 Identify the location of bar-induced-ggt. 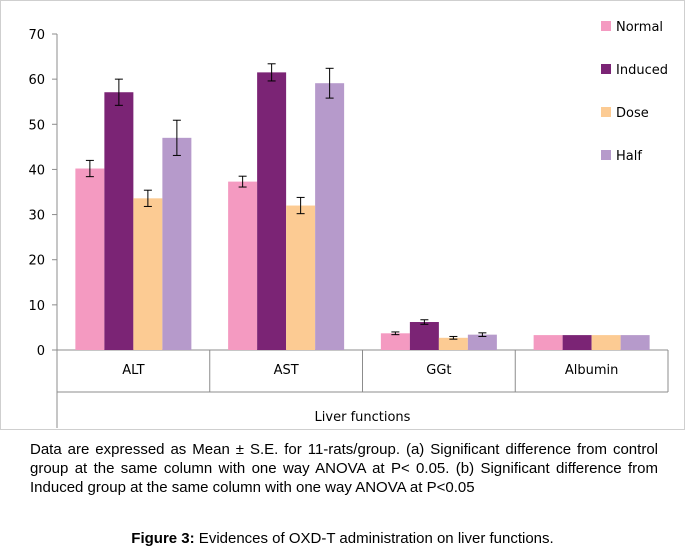
(424, 336).